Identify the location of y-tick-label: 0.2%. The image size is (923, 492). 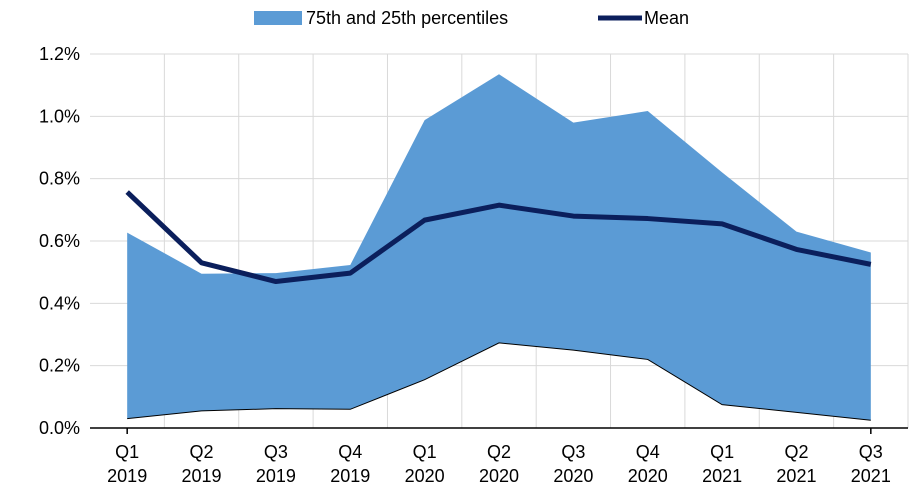
(59, 366).